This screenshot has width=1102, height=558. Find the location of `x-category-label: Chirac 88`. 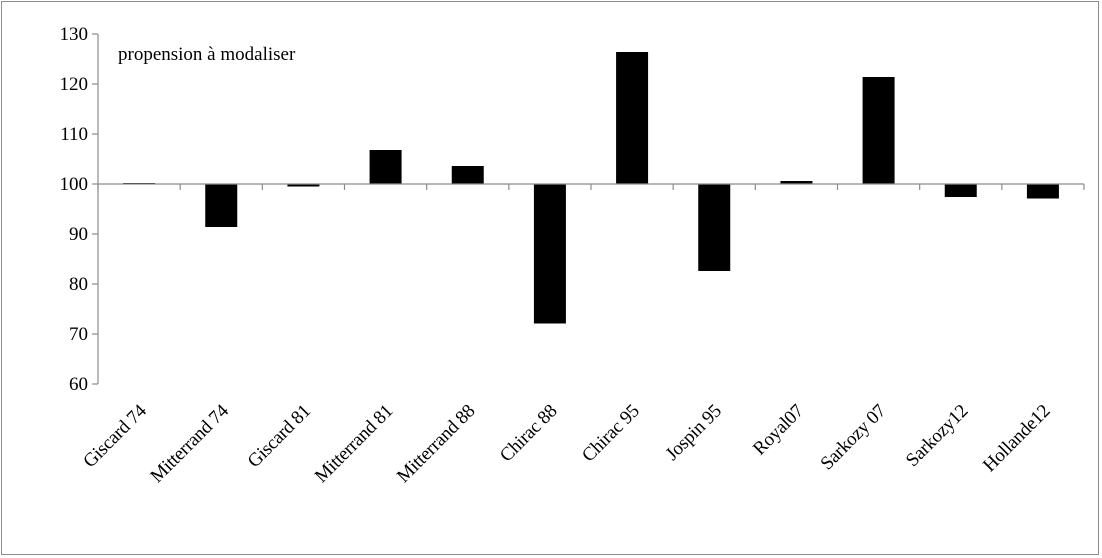

x-category-label: Chirac 88 is located at coordinates (529, 434).